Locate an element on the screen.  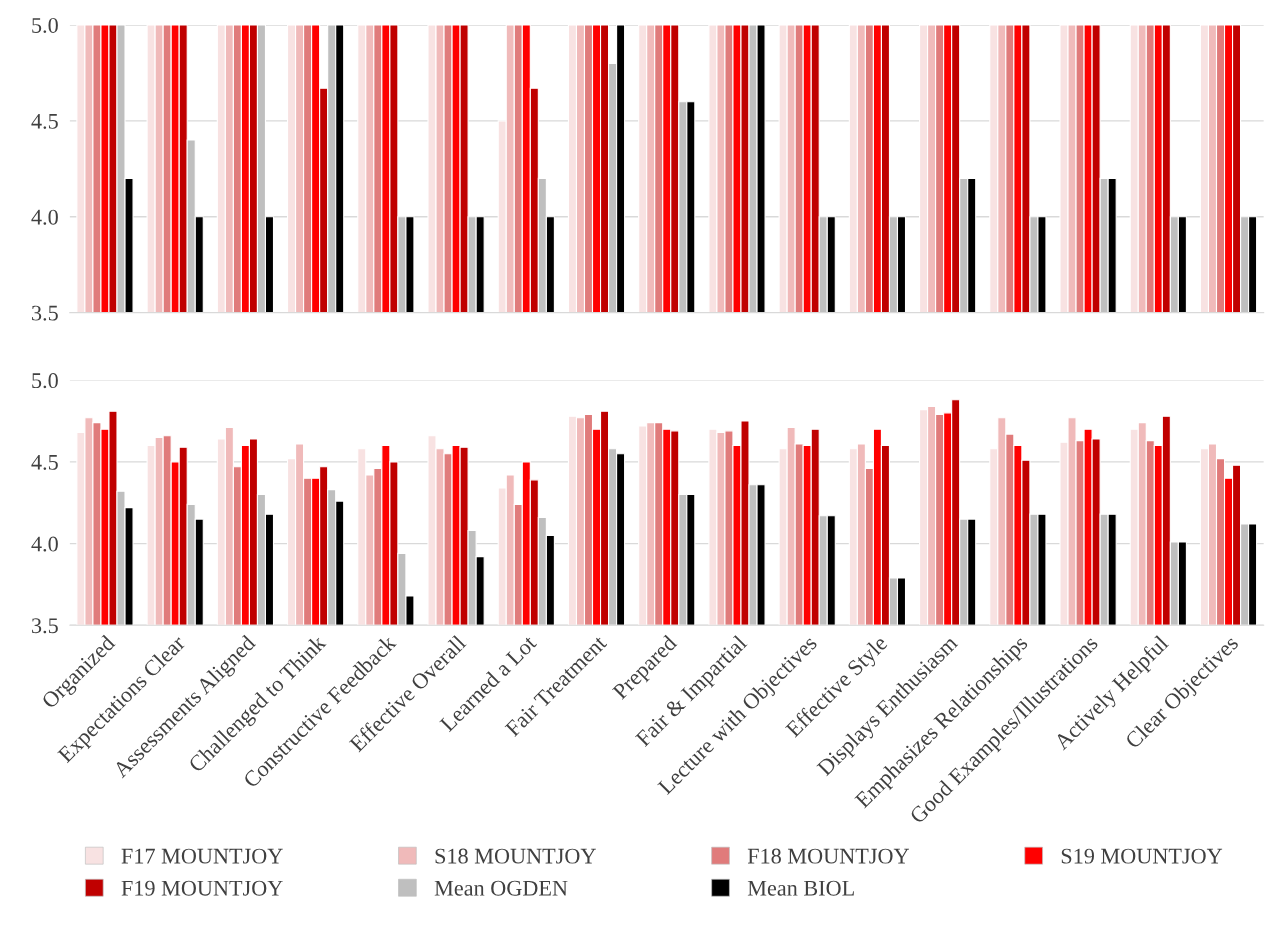
legend-label: Mean OGDEN is located at coordinates (501, 888).